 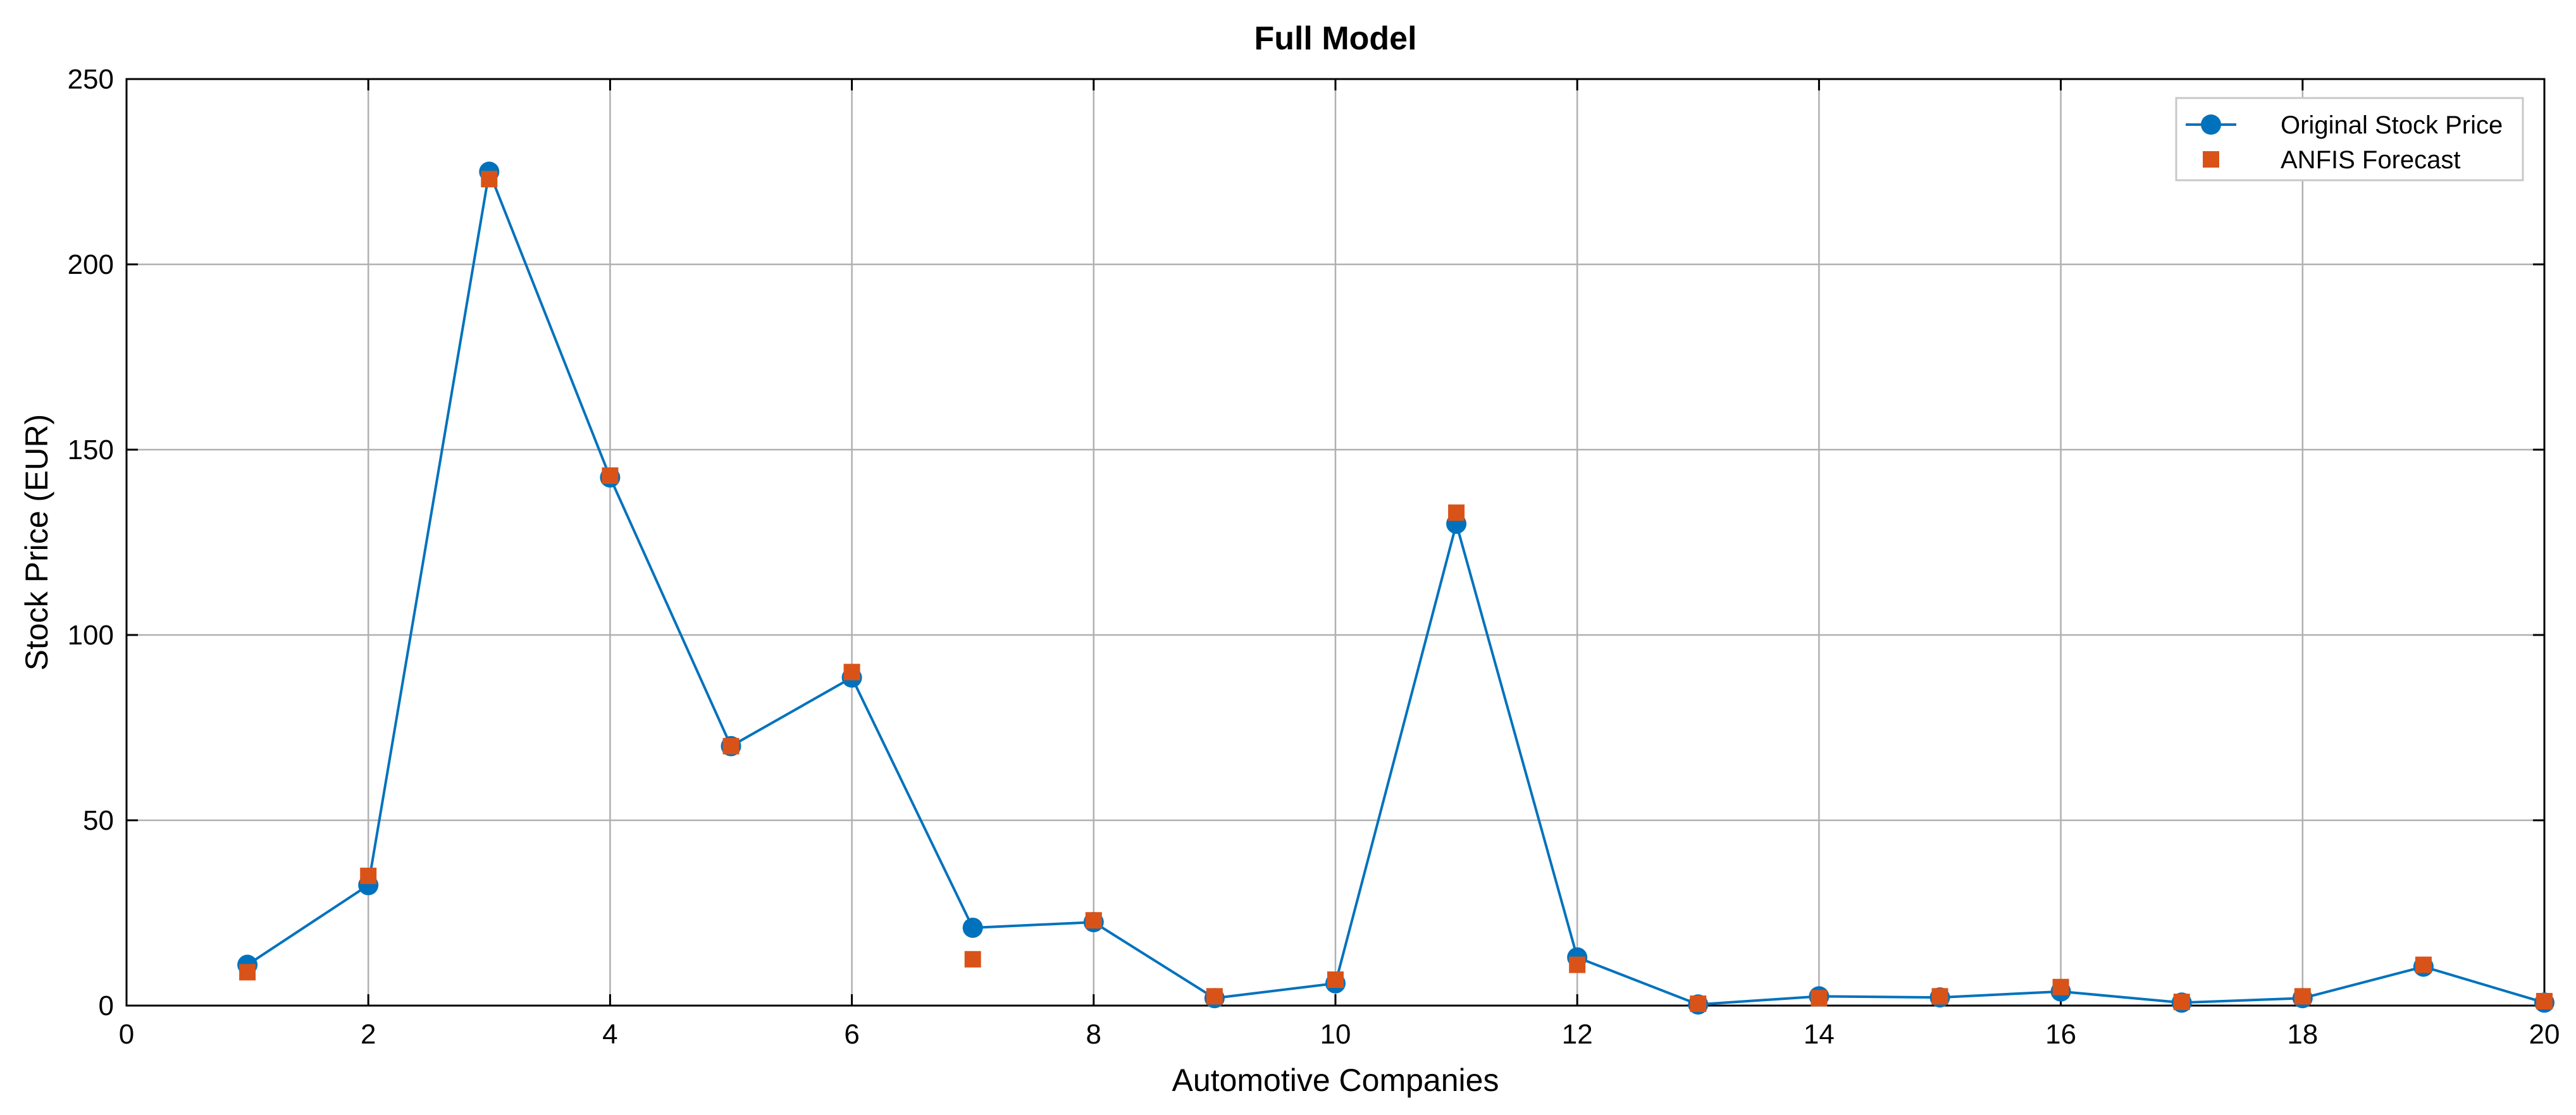 What do you see at coordinates (2371, 160) in the screenshot?
I see `legend-label-forecast: ANFIS Forecast` at bounding box center [2371, 160].